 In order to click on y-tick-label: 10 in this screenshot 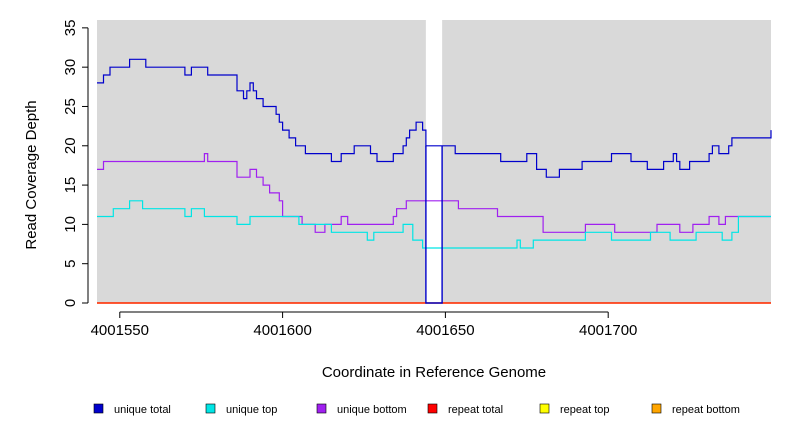, I will do `click(70, 224)`.